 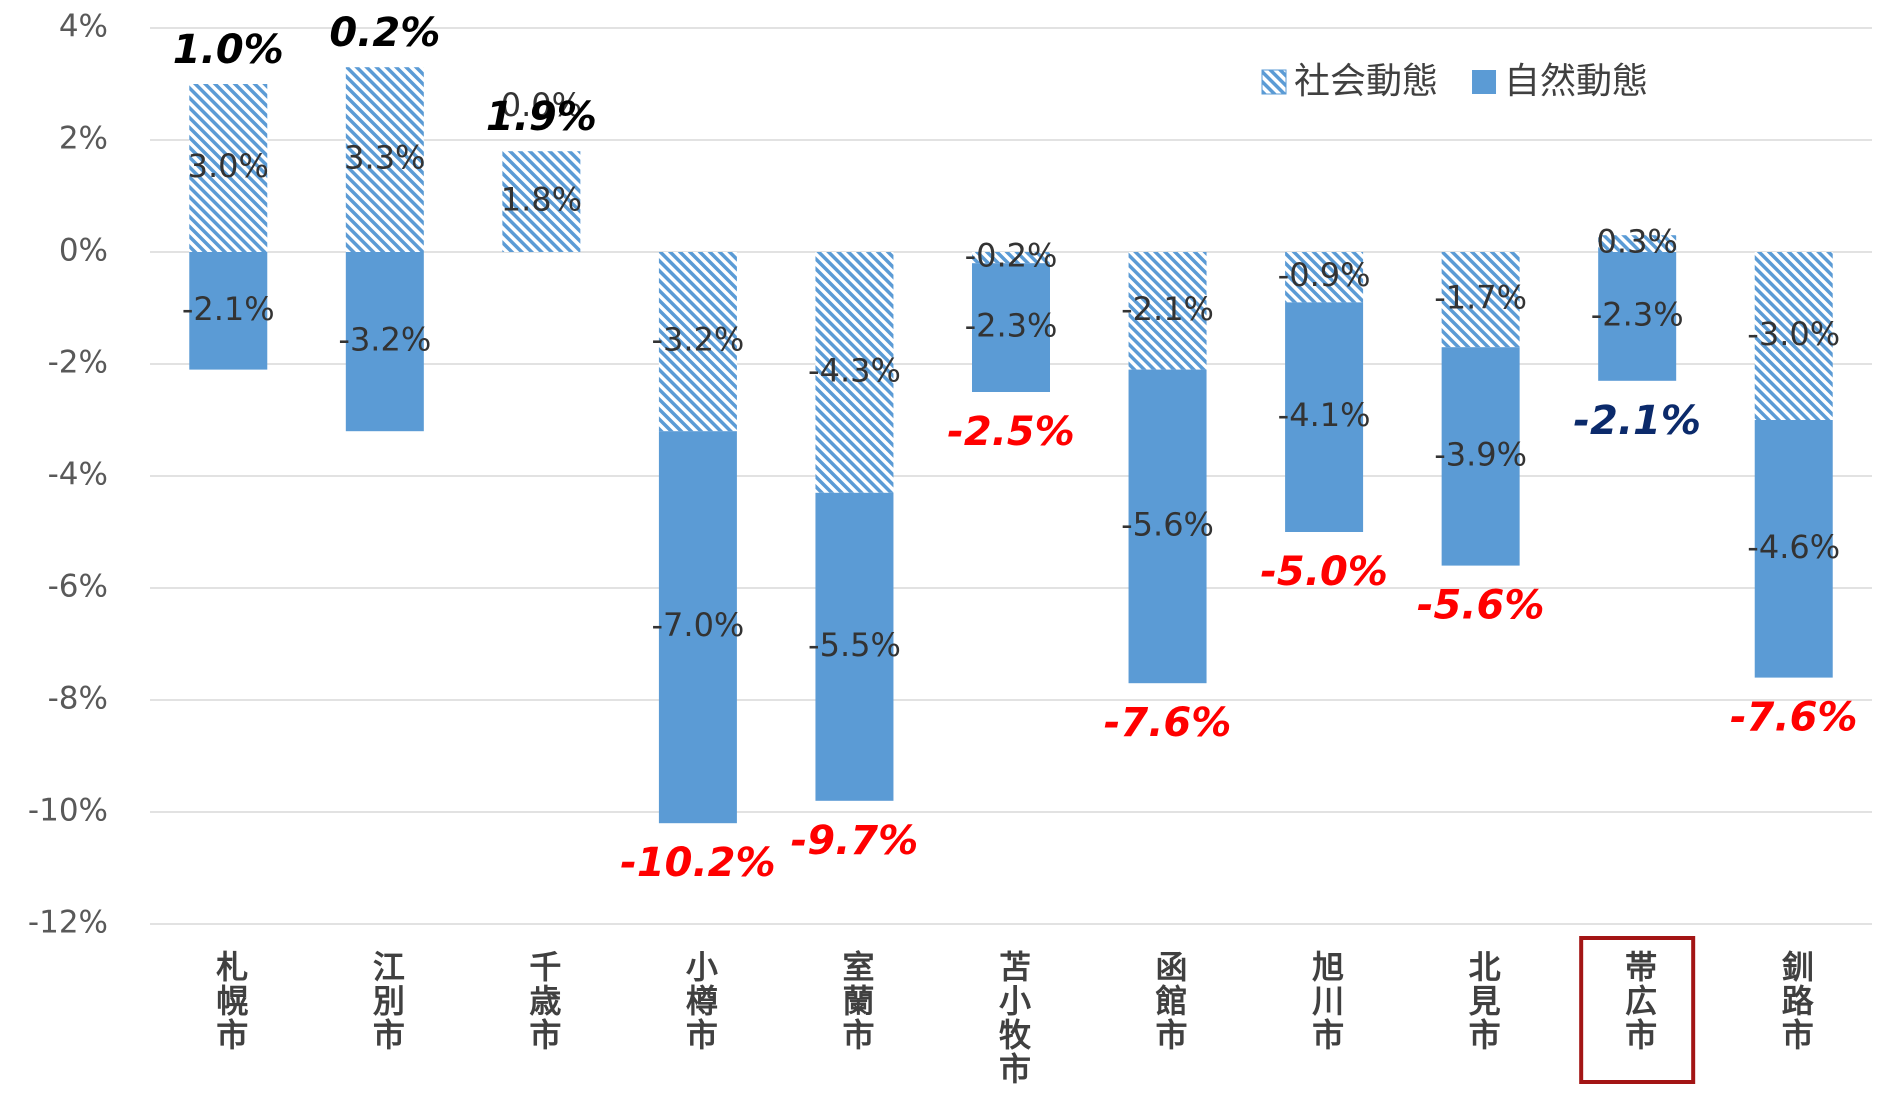 What do you see at coordinates (1639, 1001) in the screenshot?
I see `x-tick-label: 帯広市` at bounding box center [1639, 1001].